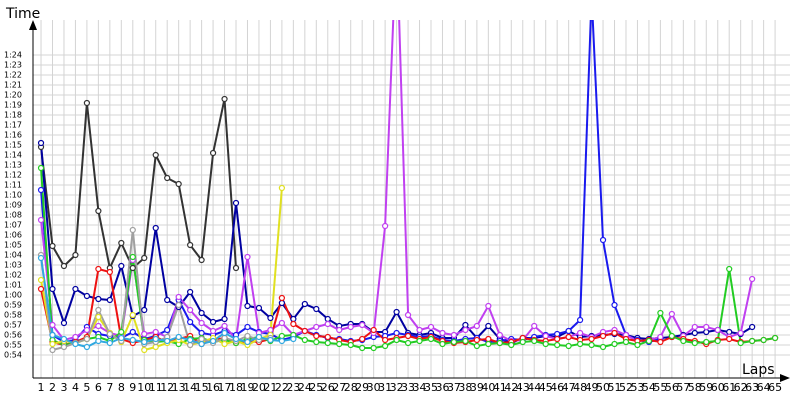 The width and height of the screenshot is (800, 400). Describe the element at coordinates (270, 387) in the screenshot. I see `x-tick-label: 21` at that location.